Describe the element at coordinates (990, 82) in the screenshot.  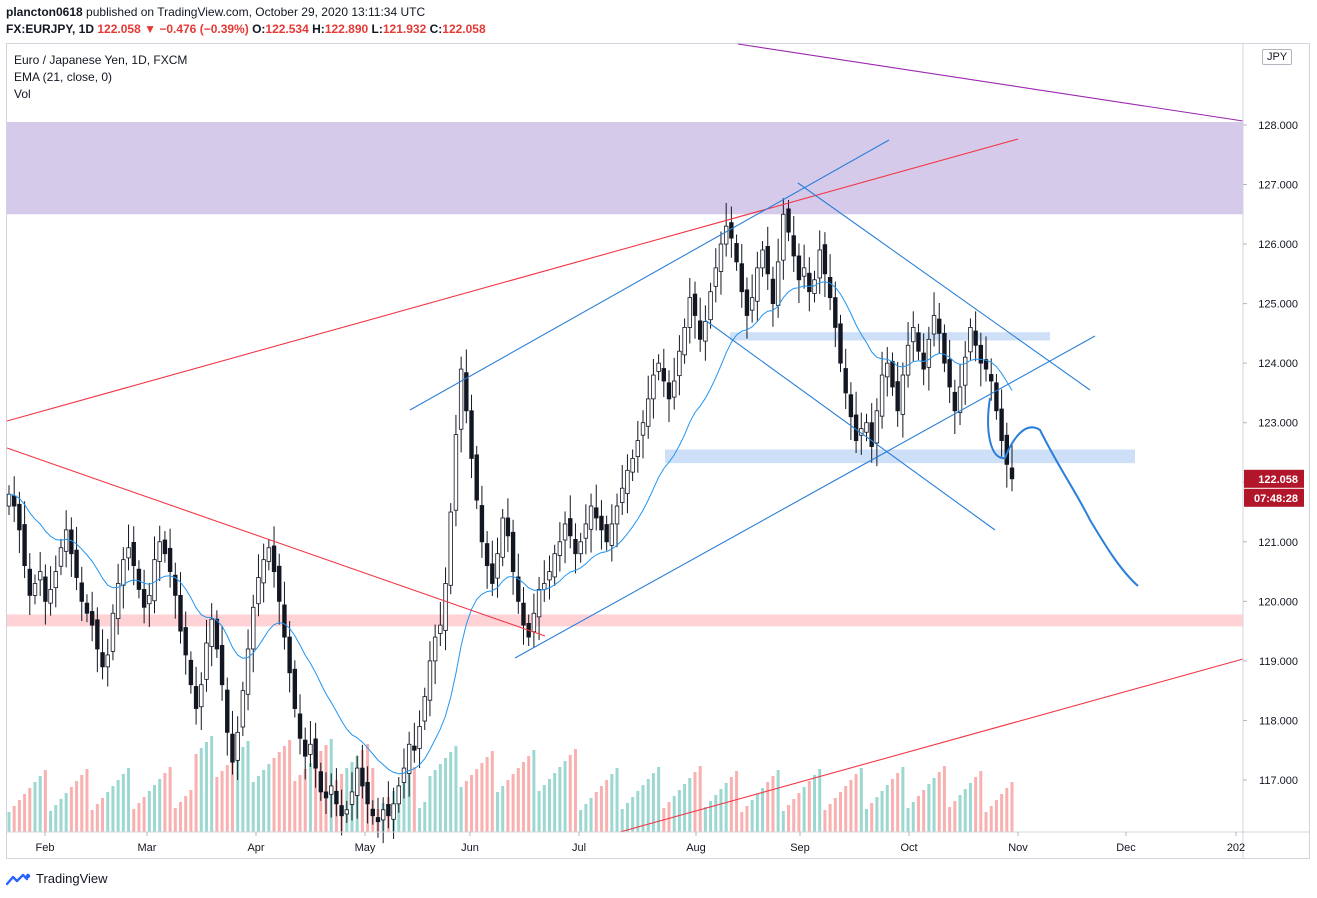
I see `purple-trendline` at that location.